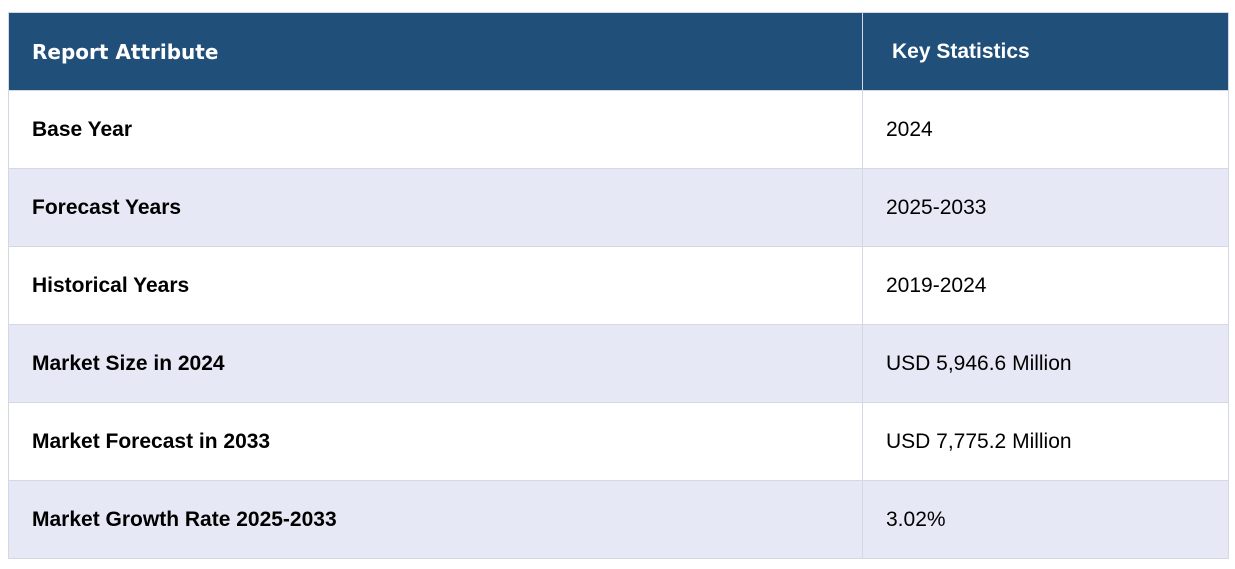  What do you see at coordinates (435, 51) in the screenshot?
I see `header-report-attribute: Report Attribute` at bounding box center [435, 51].